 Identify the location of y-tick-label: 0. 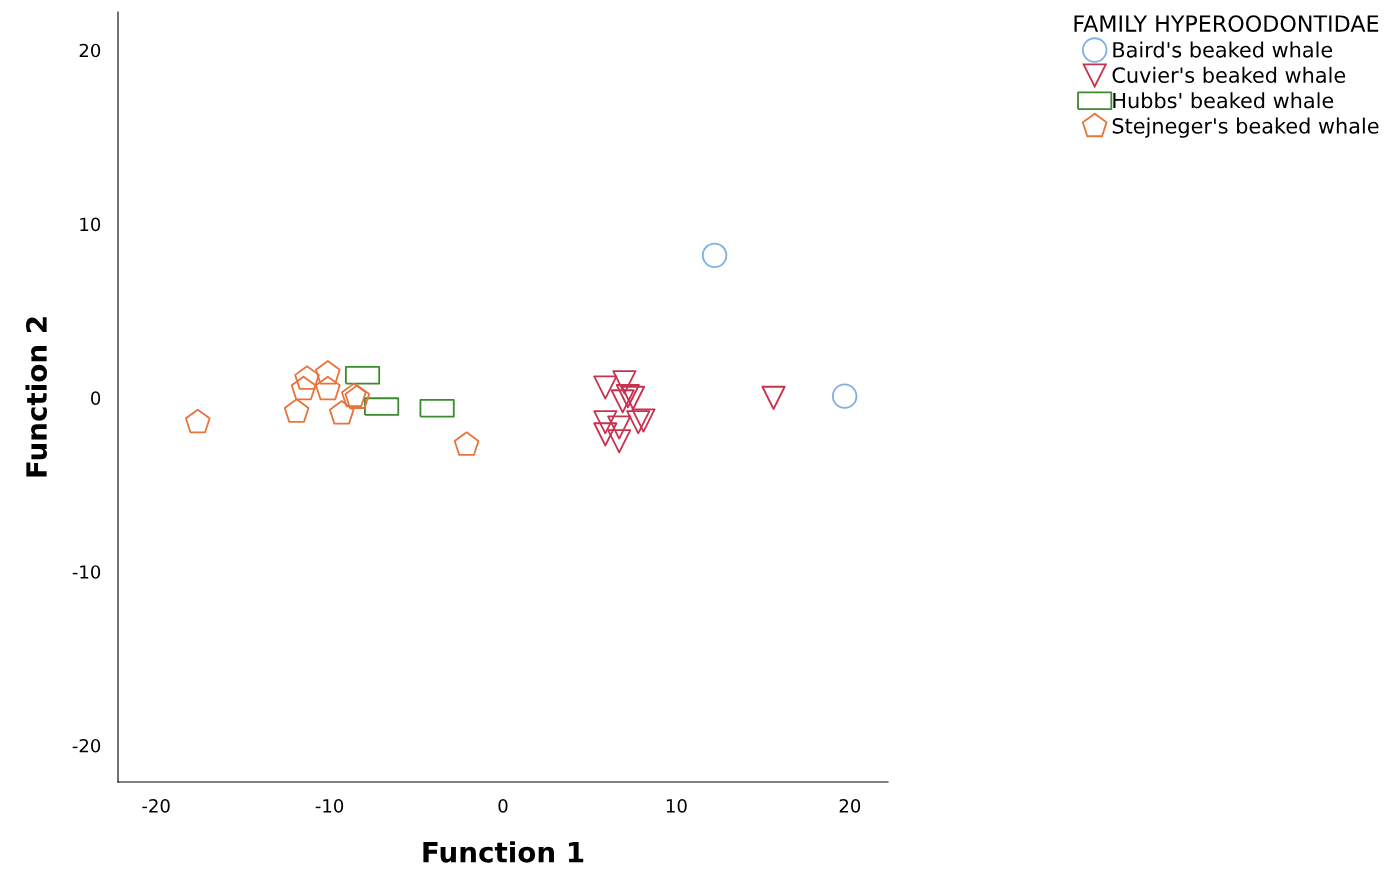
(96, 398).